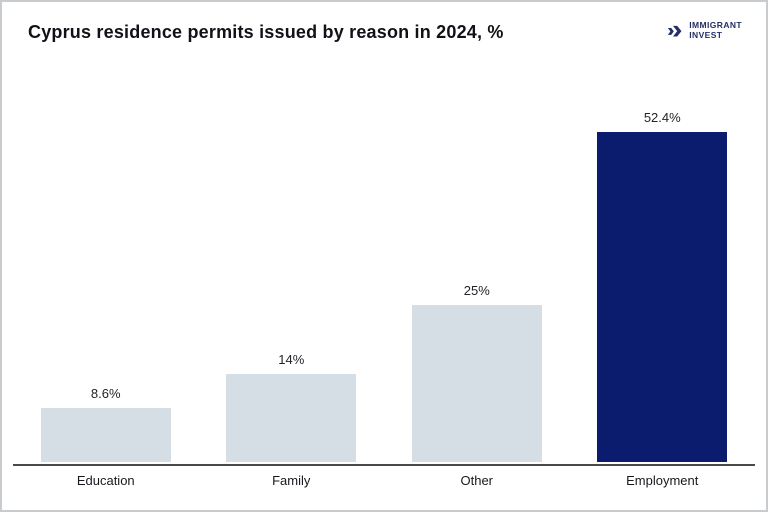 The height and width of the screenshot is (512, 768). Describe the element at coordinates (105, 480) in the screenshot. I see `category-label-education: Education` at that location.